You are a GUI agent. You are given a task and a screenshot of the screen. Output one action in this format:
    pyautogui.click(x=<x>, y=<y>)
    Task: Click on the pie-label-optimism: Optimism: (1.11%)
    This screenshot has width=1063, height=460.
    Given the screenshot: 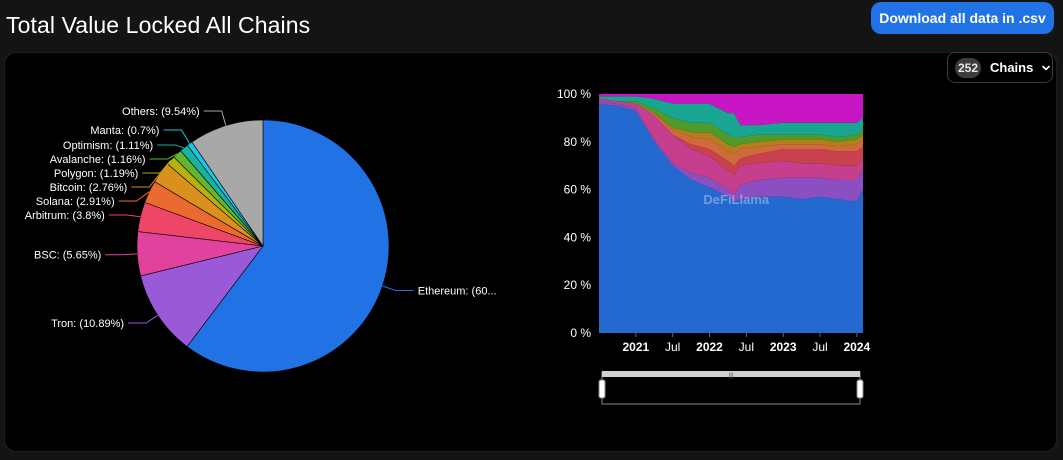 What is the action you would take?
    pyautogui.click(x=108, y=146)
    